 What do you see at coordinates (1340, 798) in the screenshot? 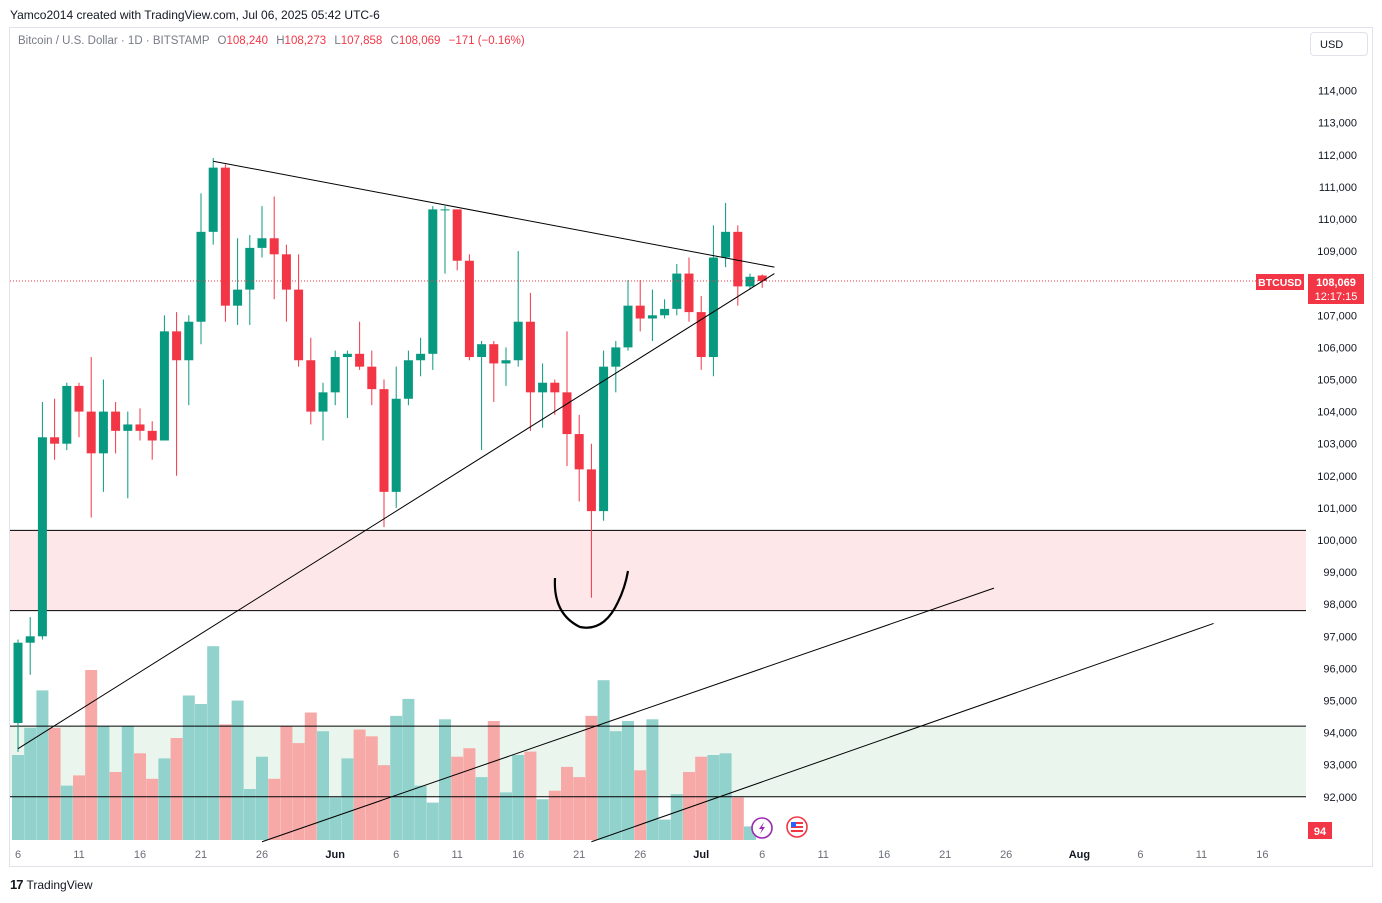
I see `y-tick-label: 92,000` at bounding box center [1340, 798].